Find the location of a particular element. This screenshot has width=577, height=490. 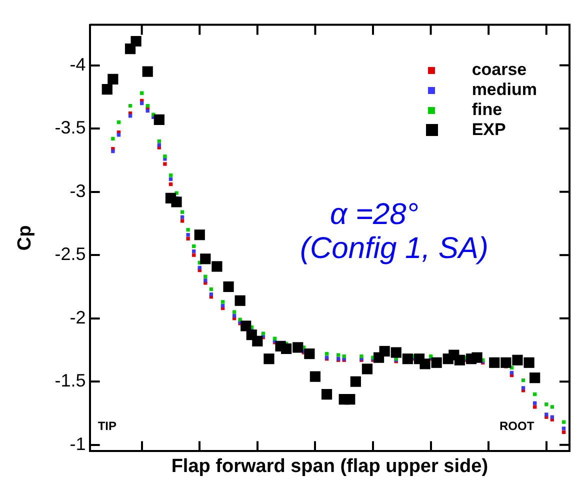

legend-label: EXP is located at coordinates (489, 130).